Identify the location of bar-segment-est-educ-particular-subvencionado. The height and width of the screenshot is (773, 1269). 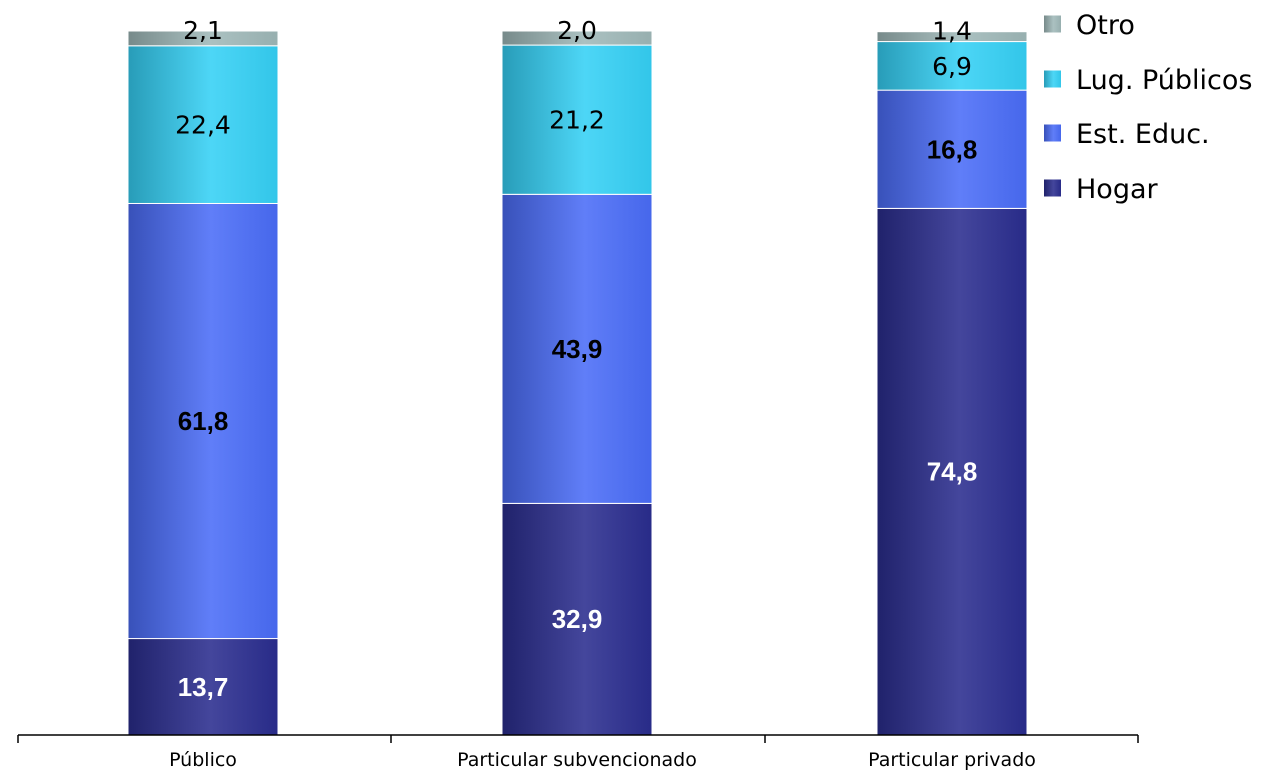
(577, 348).